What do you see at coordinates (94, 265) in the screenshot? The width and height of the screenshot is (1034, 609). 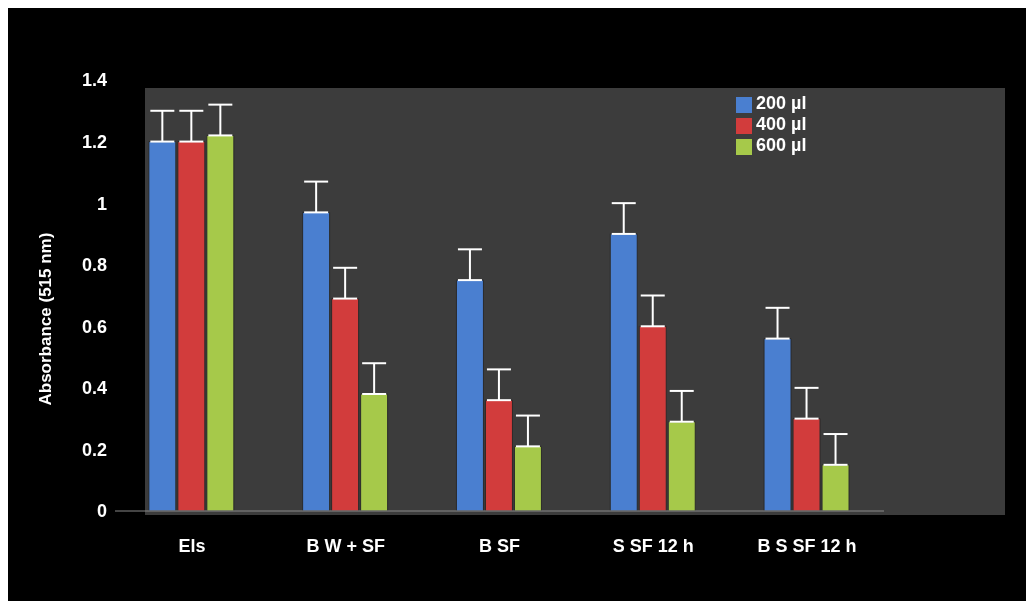 I see `y-tick-label: 0.8` at bounding box center [94, 265].